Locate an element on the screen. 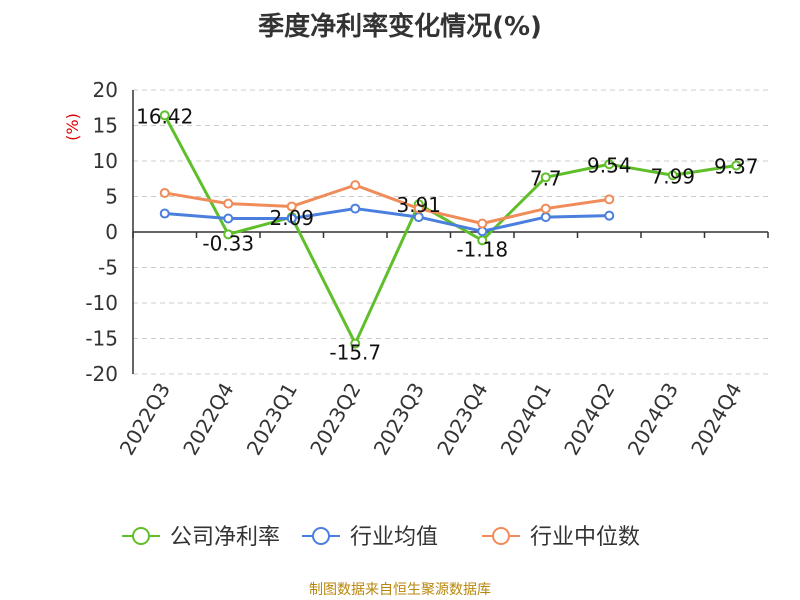  y-tick-label: 0 is located at coordinates (111, 232).